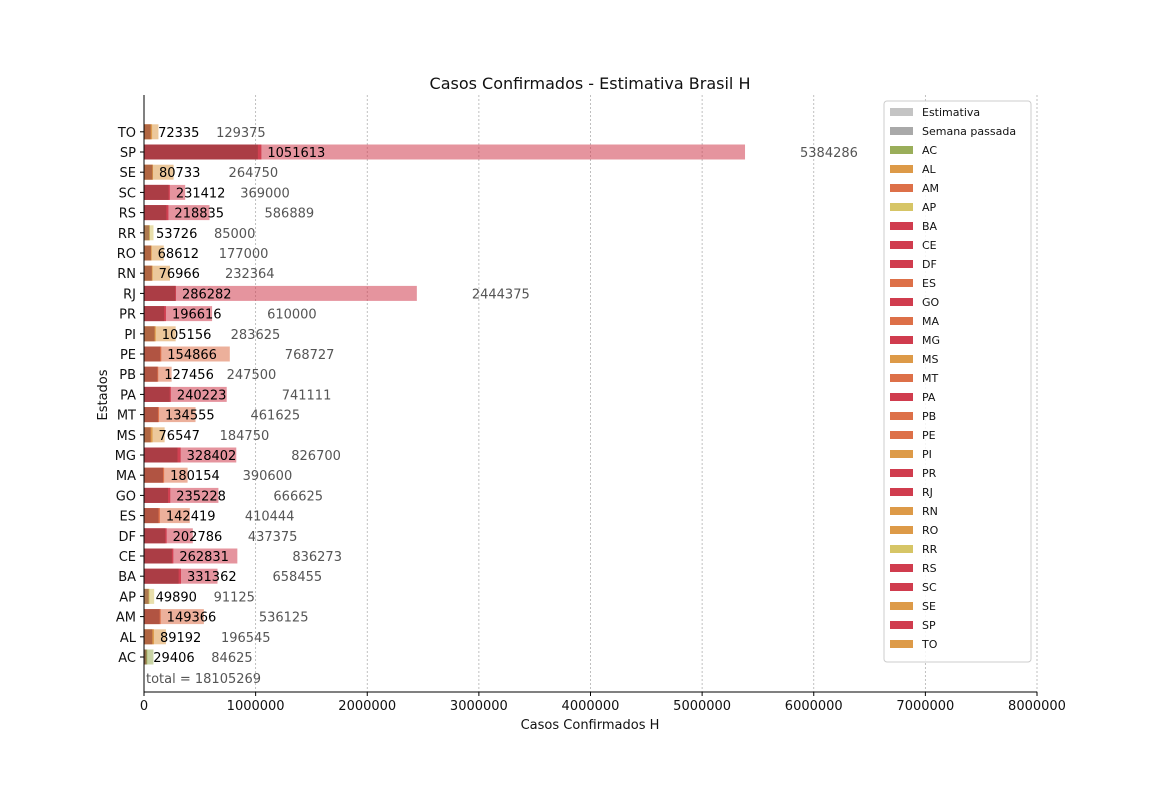  What do you see at coordinates (147, 253) in the screenshot?
I see `bar-last-week-ro` at bounding box center [147, 253].